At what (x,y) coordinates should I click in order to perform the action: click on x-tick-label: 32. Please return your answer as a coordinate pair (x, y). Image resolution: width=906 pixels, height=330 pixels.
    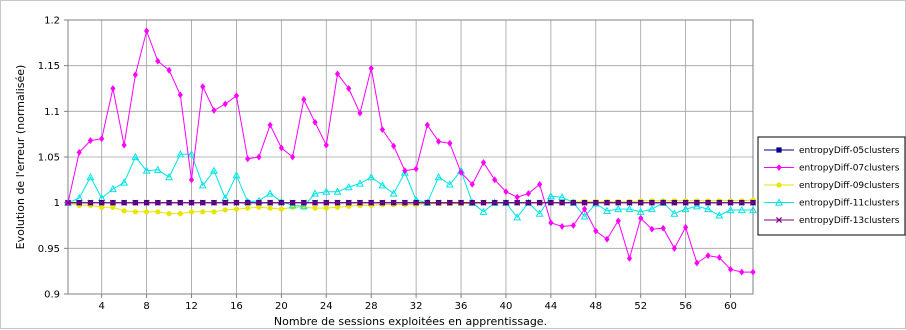
    Looking at the image, I should click on (416, 306).